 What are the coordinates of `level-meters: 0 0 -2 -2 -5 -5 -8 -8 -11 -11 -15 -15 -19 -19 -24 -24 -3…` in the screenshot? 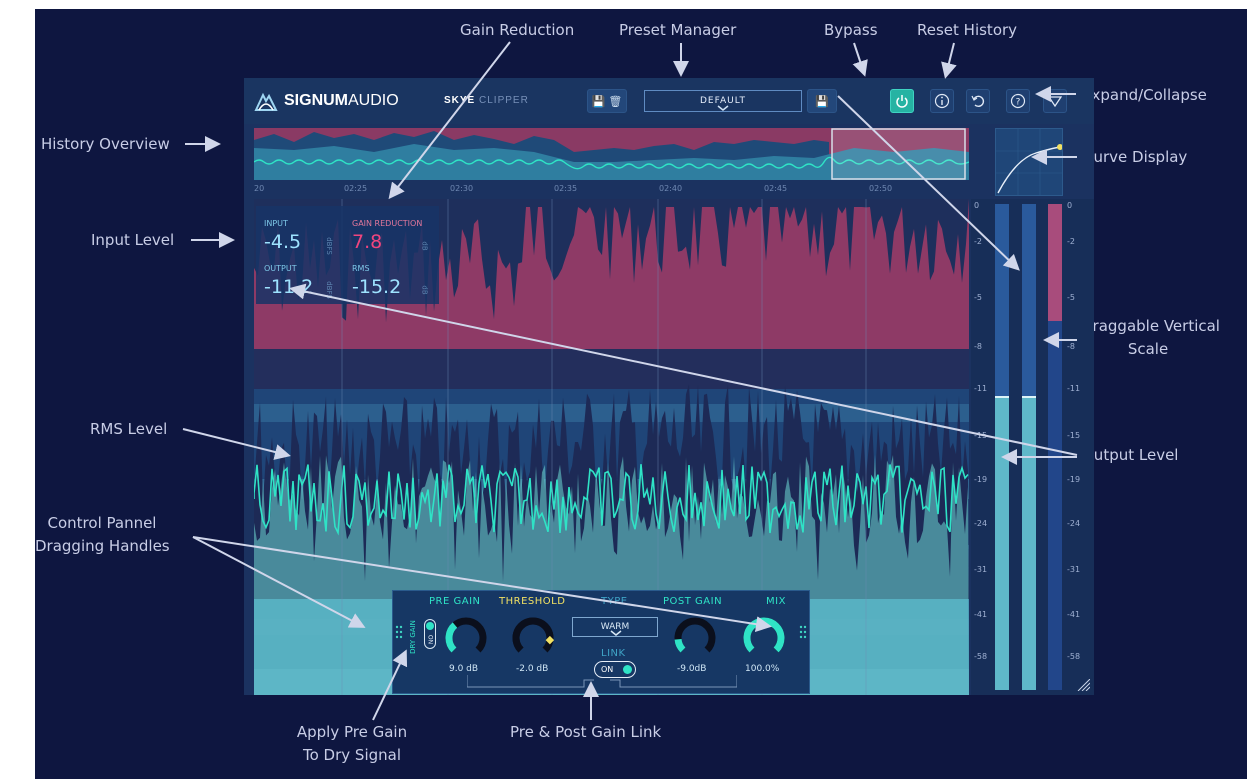 It's located at (1032, 447).